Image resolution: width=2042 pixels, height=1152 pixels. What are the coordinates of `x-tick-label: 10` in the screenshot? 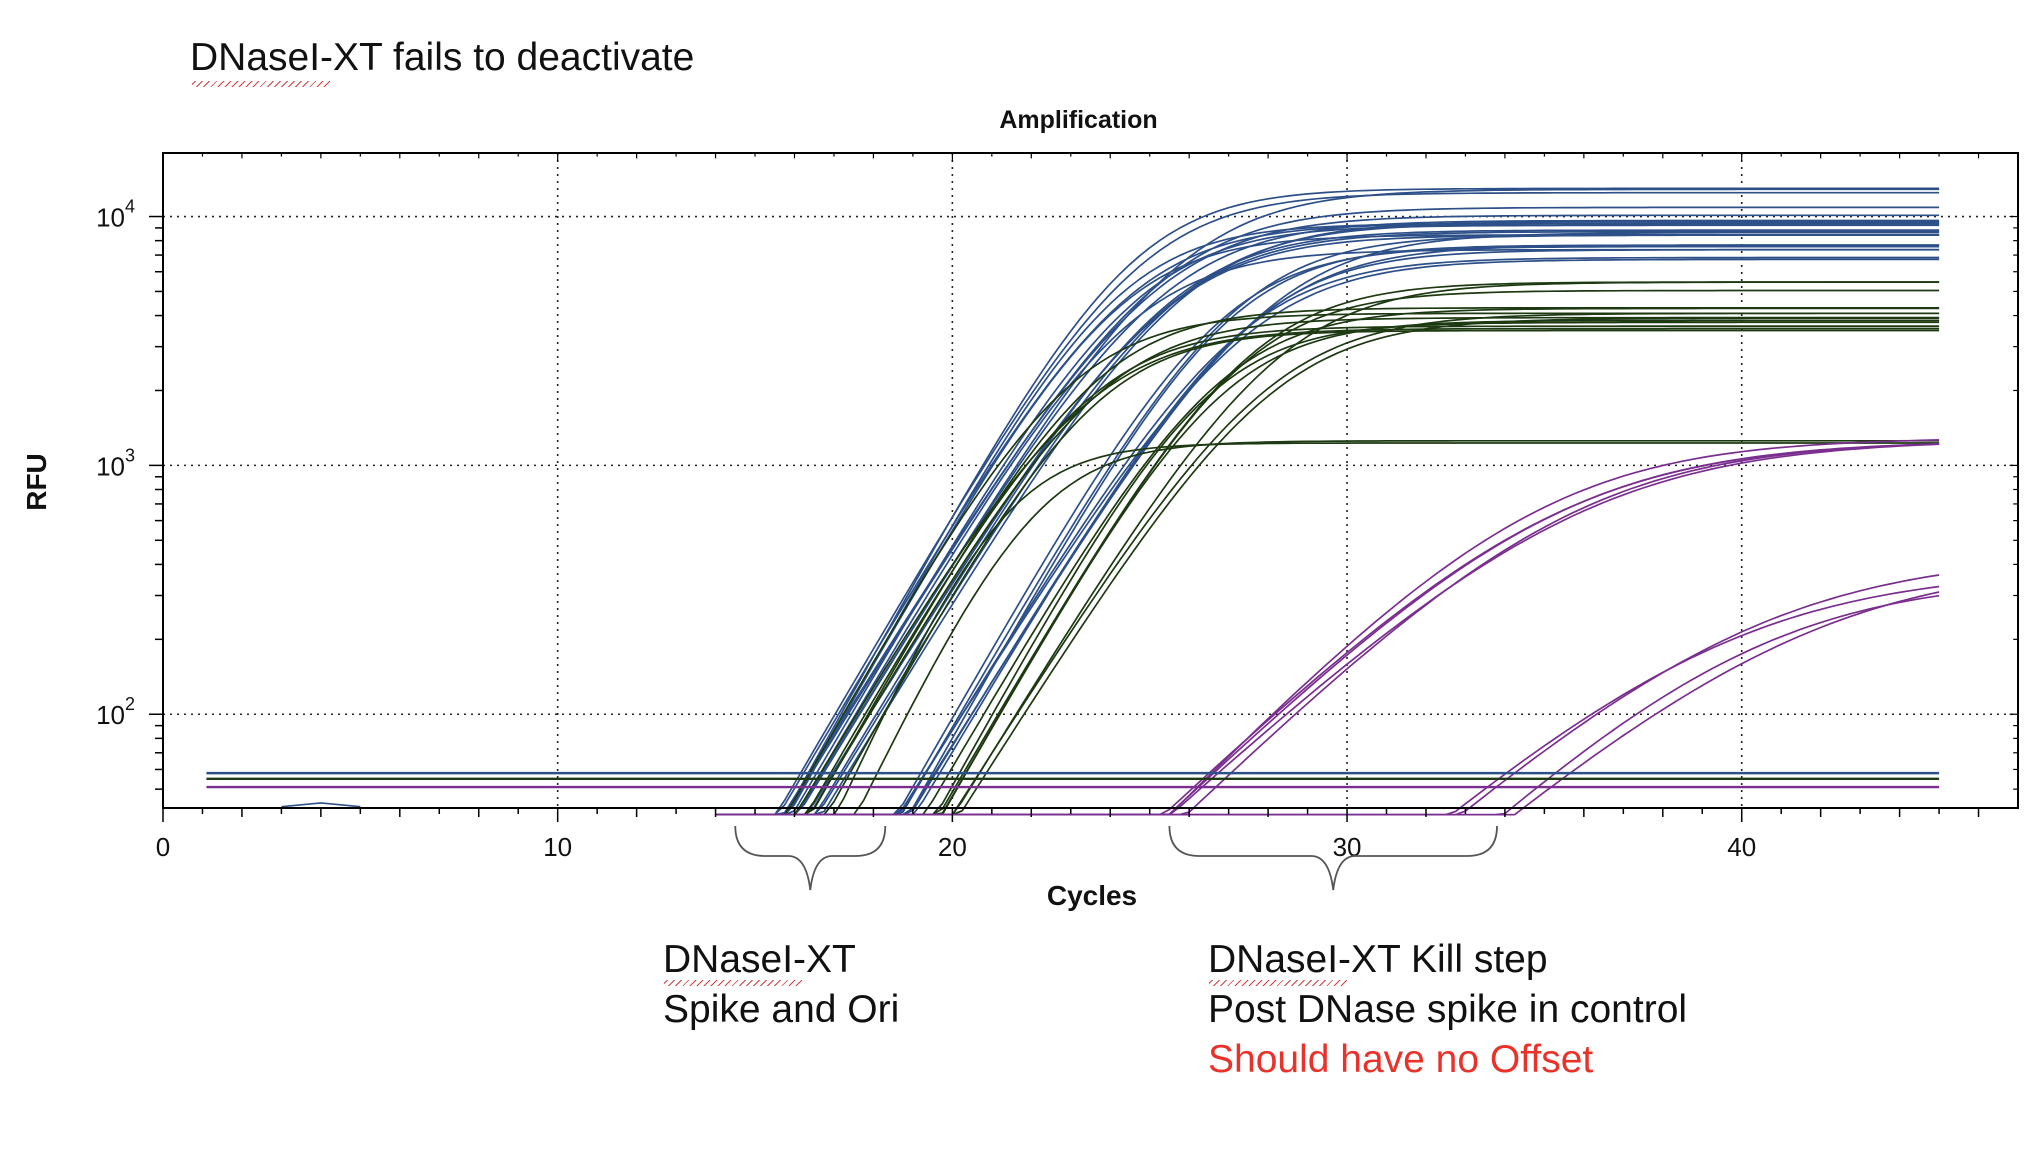 It's located at (557, 847).